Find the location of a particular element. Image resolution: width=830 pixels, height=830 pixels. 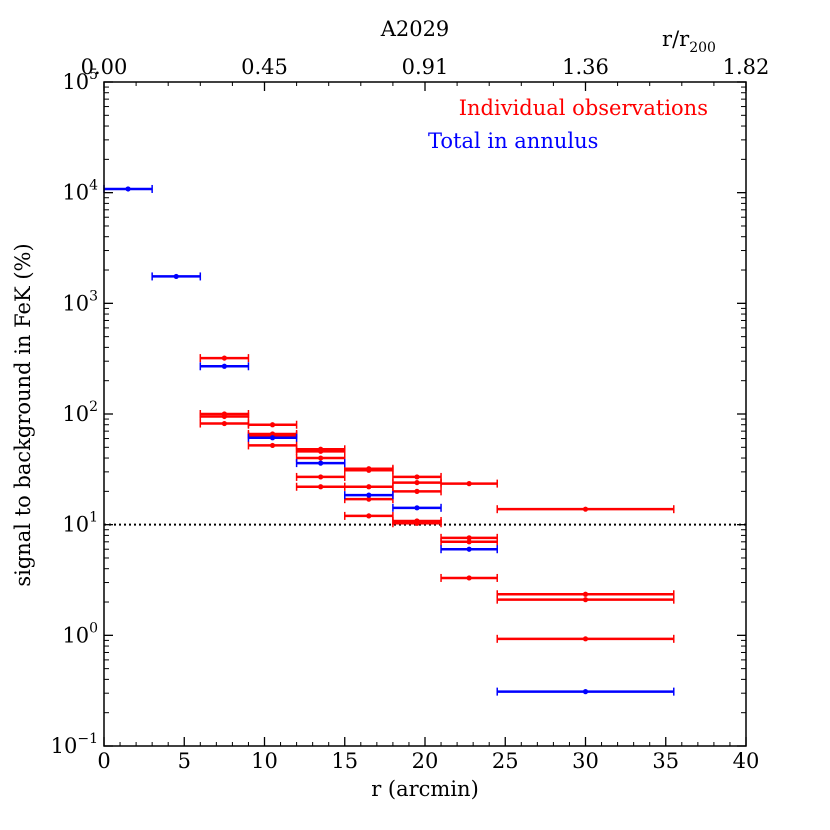

top-tick-label: 0.91 is located at coordinates (425, 67).